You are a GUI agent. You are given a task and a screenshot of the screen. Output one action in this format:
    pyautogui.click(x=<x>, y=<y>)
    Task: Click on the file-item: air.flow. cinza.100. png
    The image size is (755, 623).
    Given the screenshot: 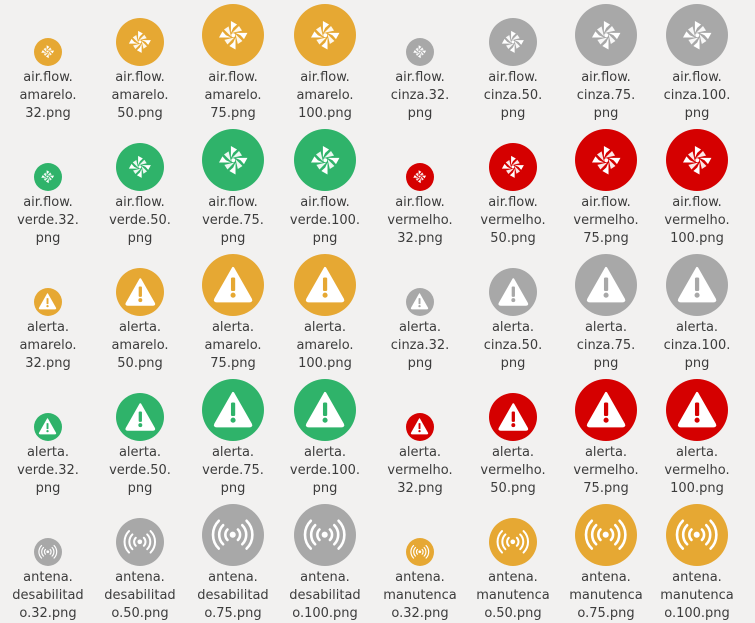 What is the action you would take?
    pyautogui.click(x=697, y=61)
    